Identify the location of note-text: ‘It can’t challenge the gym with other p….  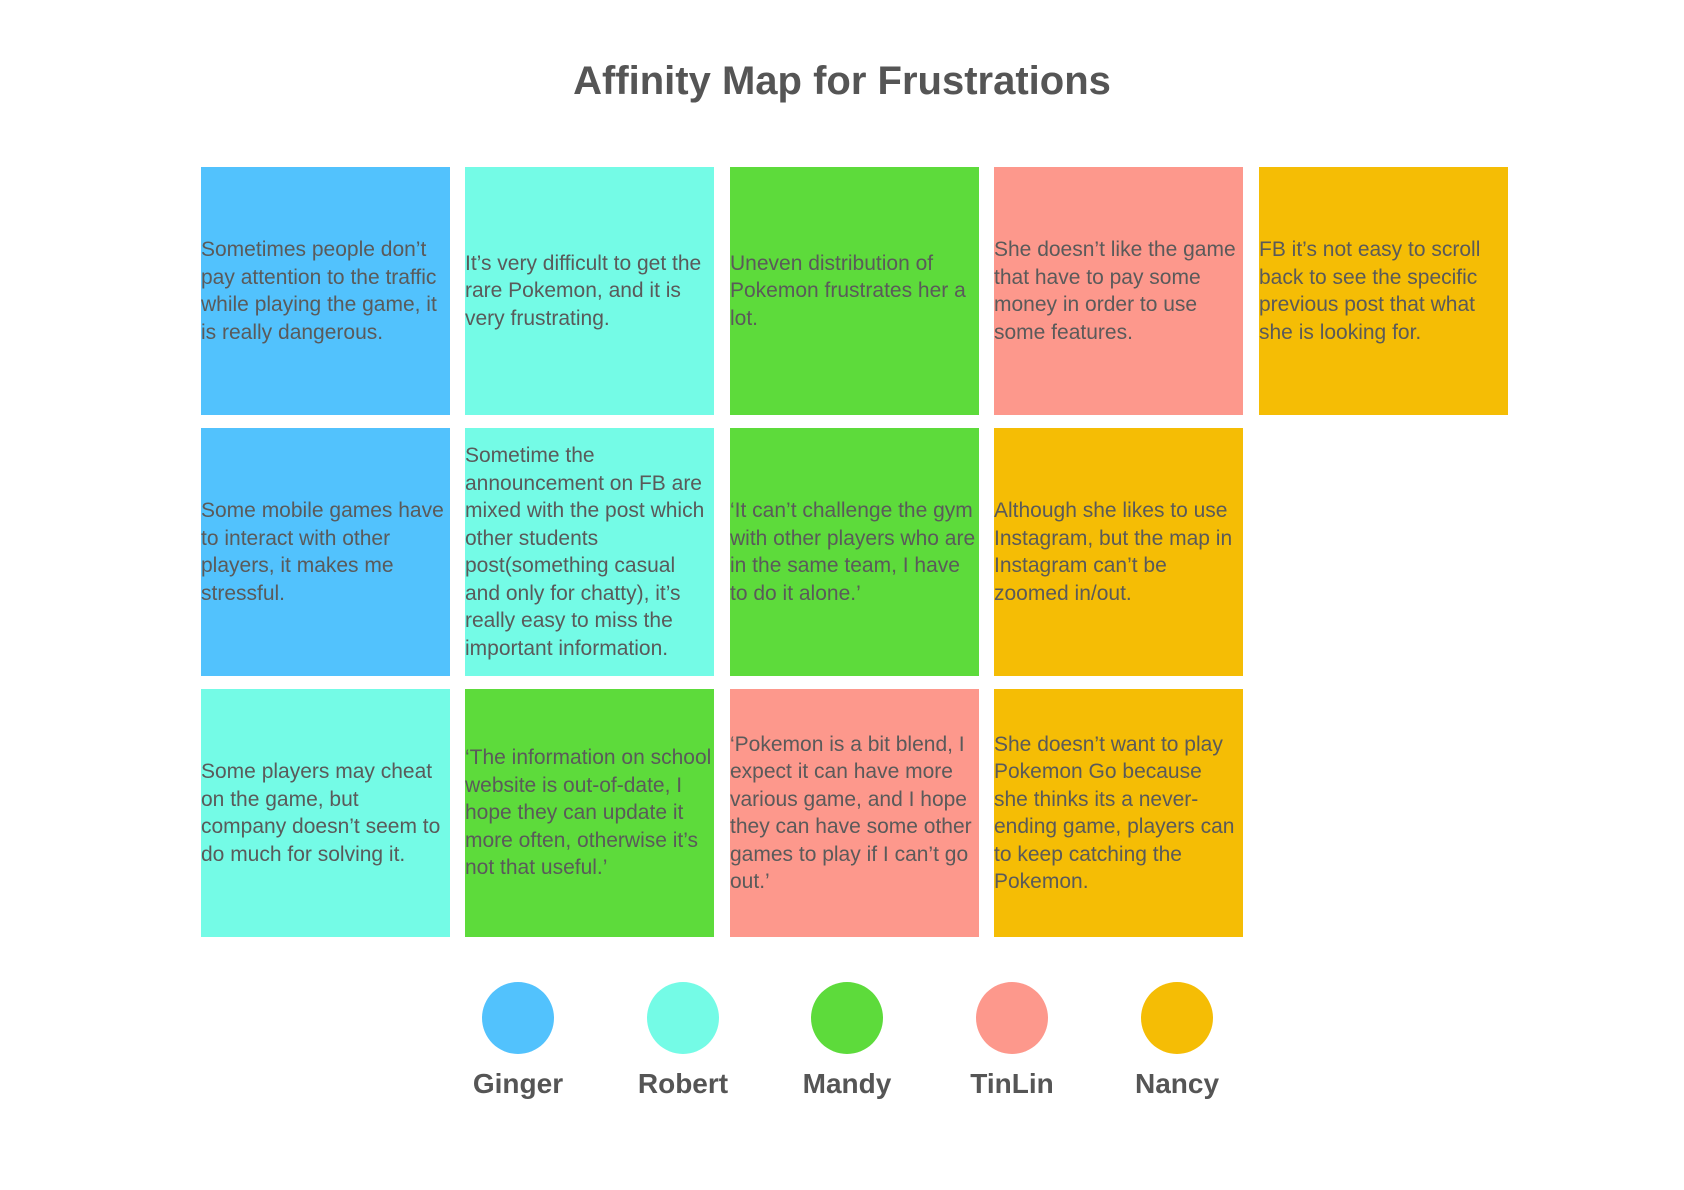
(853, 552).